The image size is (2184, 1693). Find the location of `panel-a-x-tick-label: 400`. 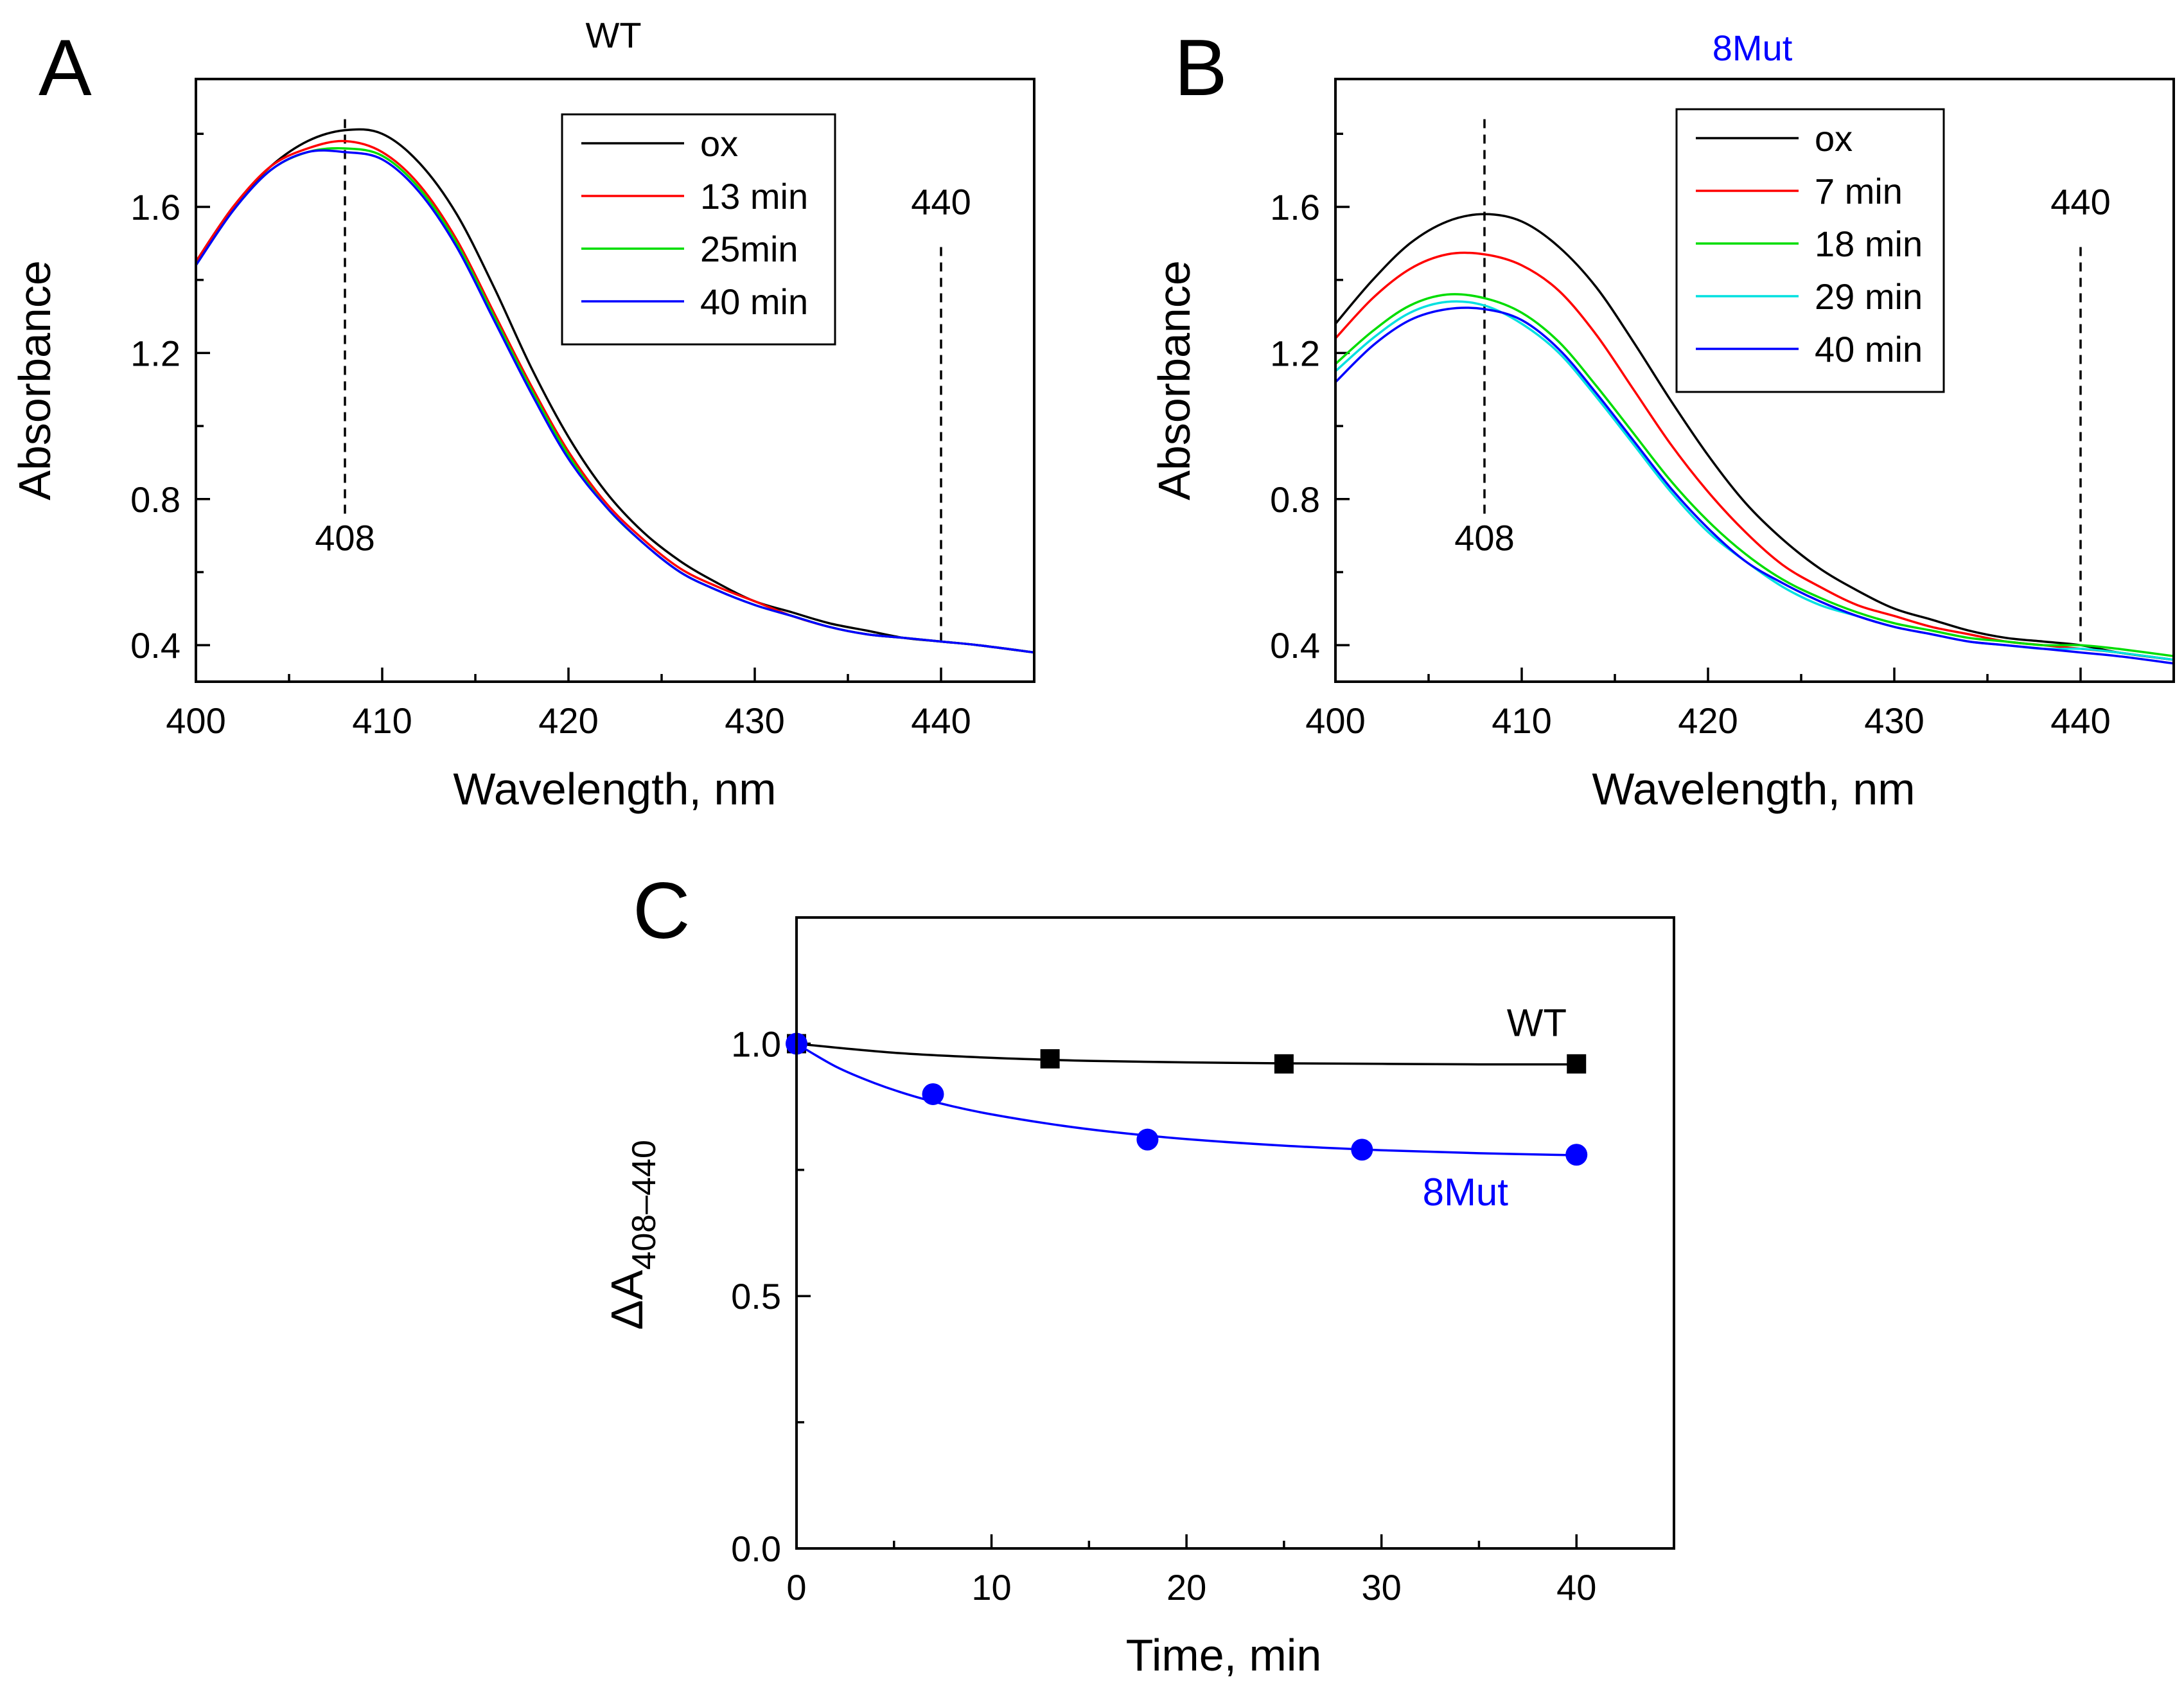

panel-a-x-tick-label: 400 is located at coordinates (195, 720).